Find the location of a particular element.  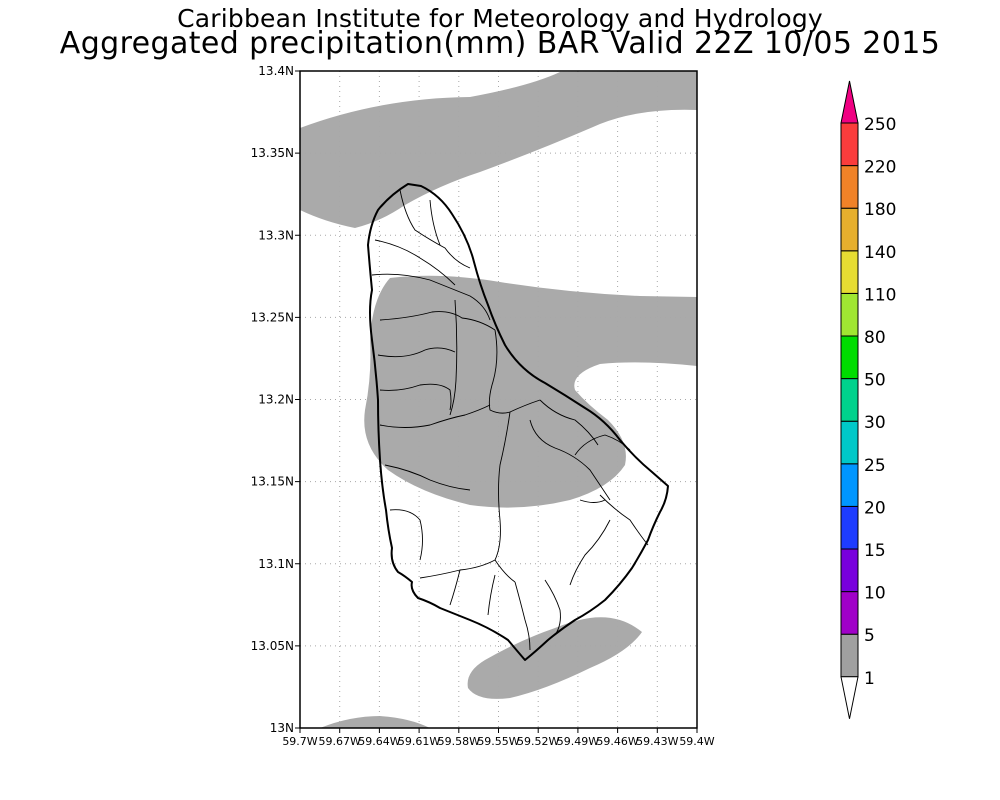

colorbar-label: 1 is located at coordinates (869, 679).